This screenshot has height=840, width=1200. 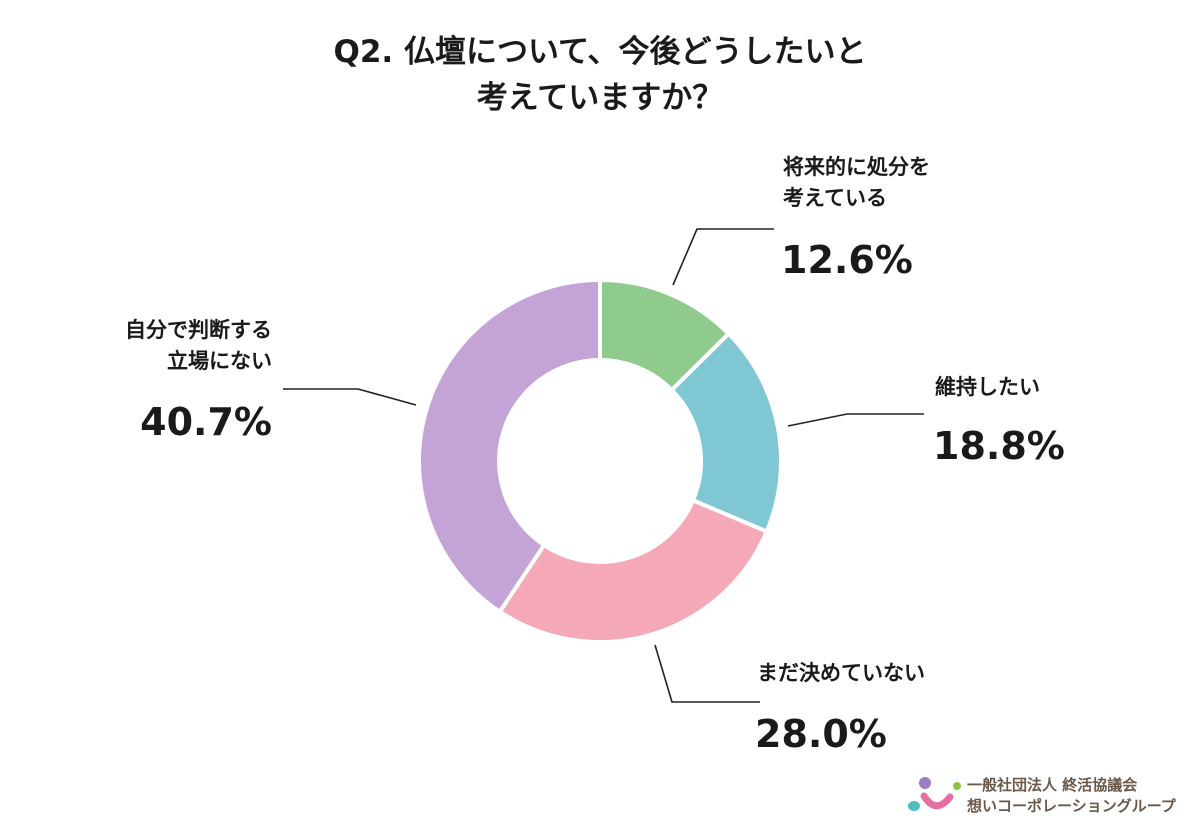 What do you see at coordinates (934, 794) in the screenshot?
I see `logo-mark` at bounding box center [934, 794].